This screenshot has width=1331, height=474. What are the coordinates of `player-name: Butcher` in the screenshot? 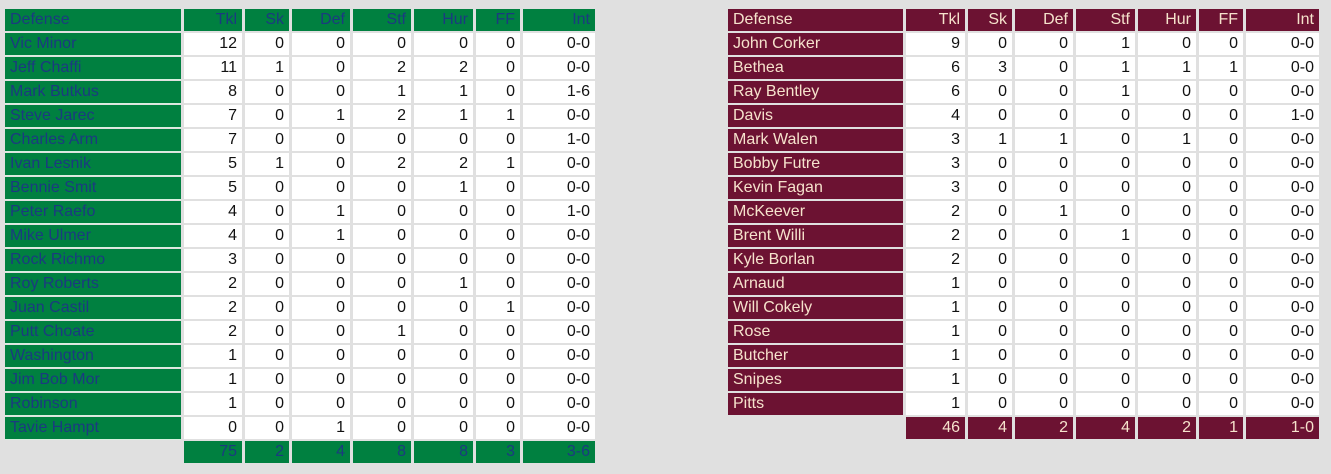 It's located at (815, 356).